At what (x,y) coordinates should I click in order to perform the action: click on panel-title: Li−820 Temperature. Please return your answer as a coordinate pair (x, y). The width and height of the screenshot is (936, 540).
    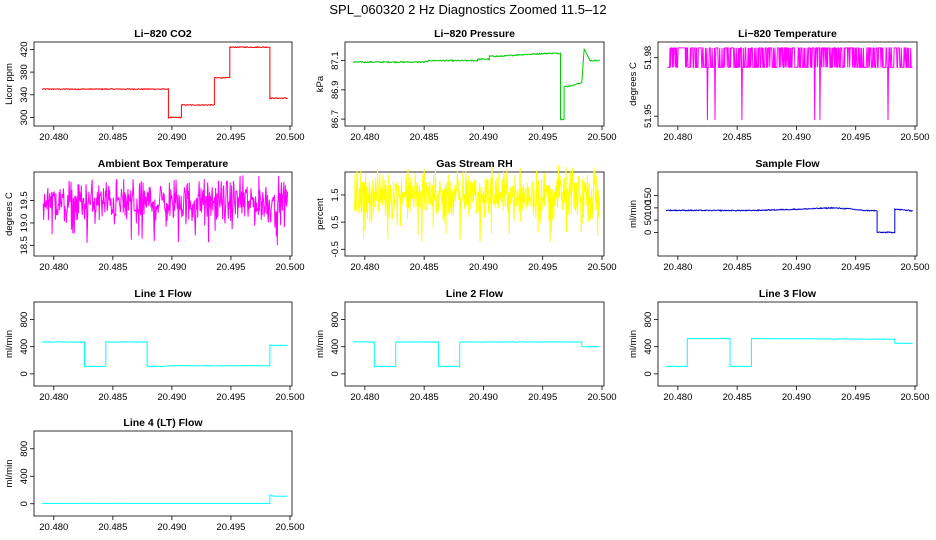
    Looking at the image, I should click on (787, 34).